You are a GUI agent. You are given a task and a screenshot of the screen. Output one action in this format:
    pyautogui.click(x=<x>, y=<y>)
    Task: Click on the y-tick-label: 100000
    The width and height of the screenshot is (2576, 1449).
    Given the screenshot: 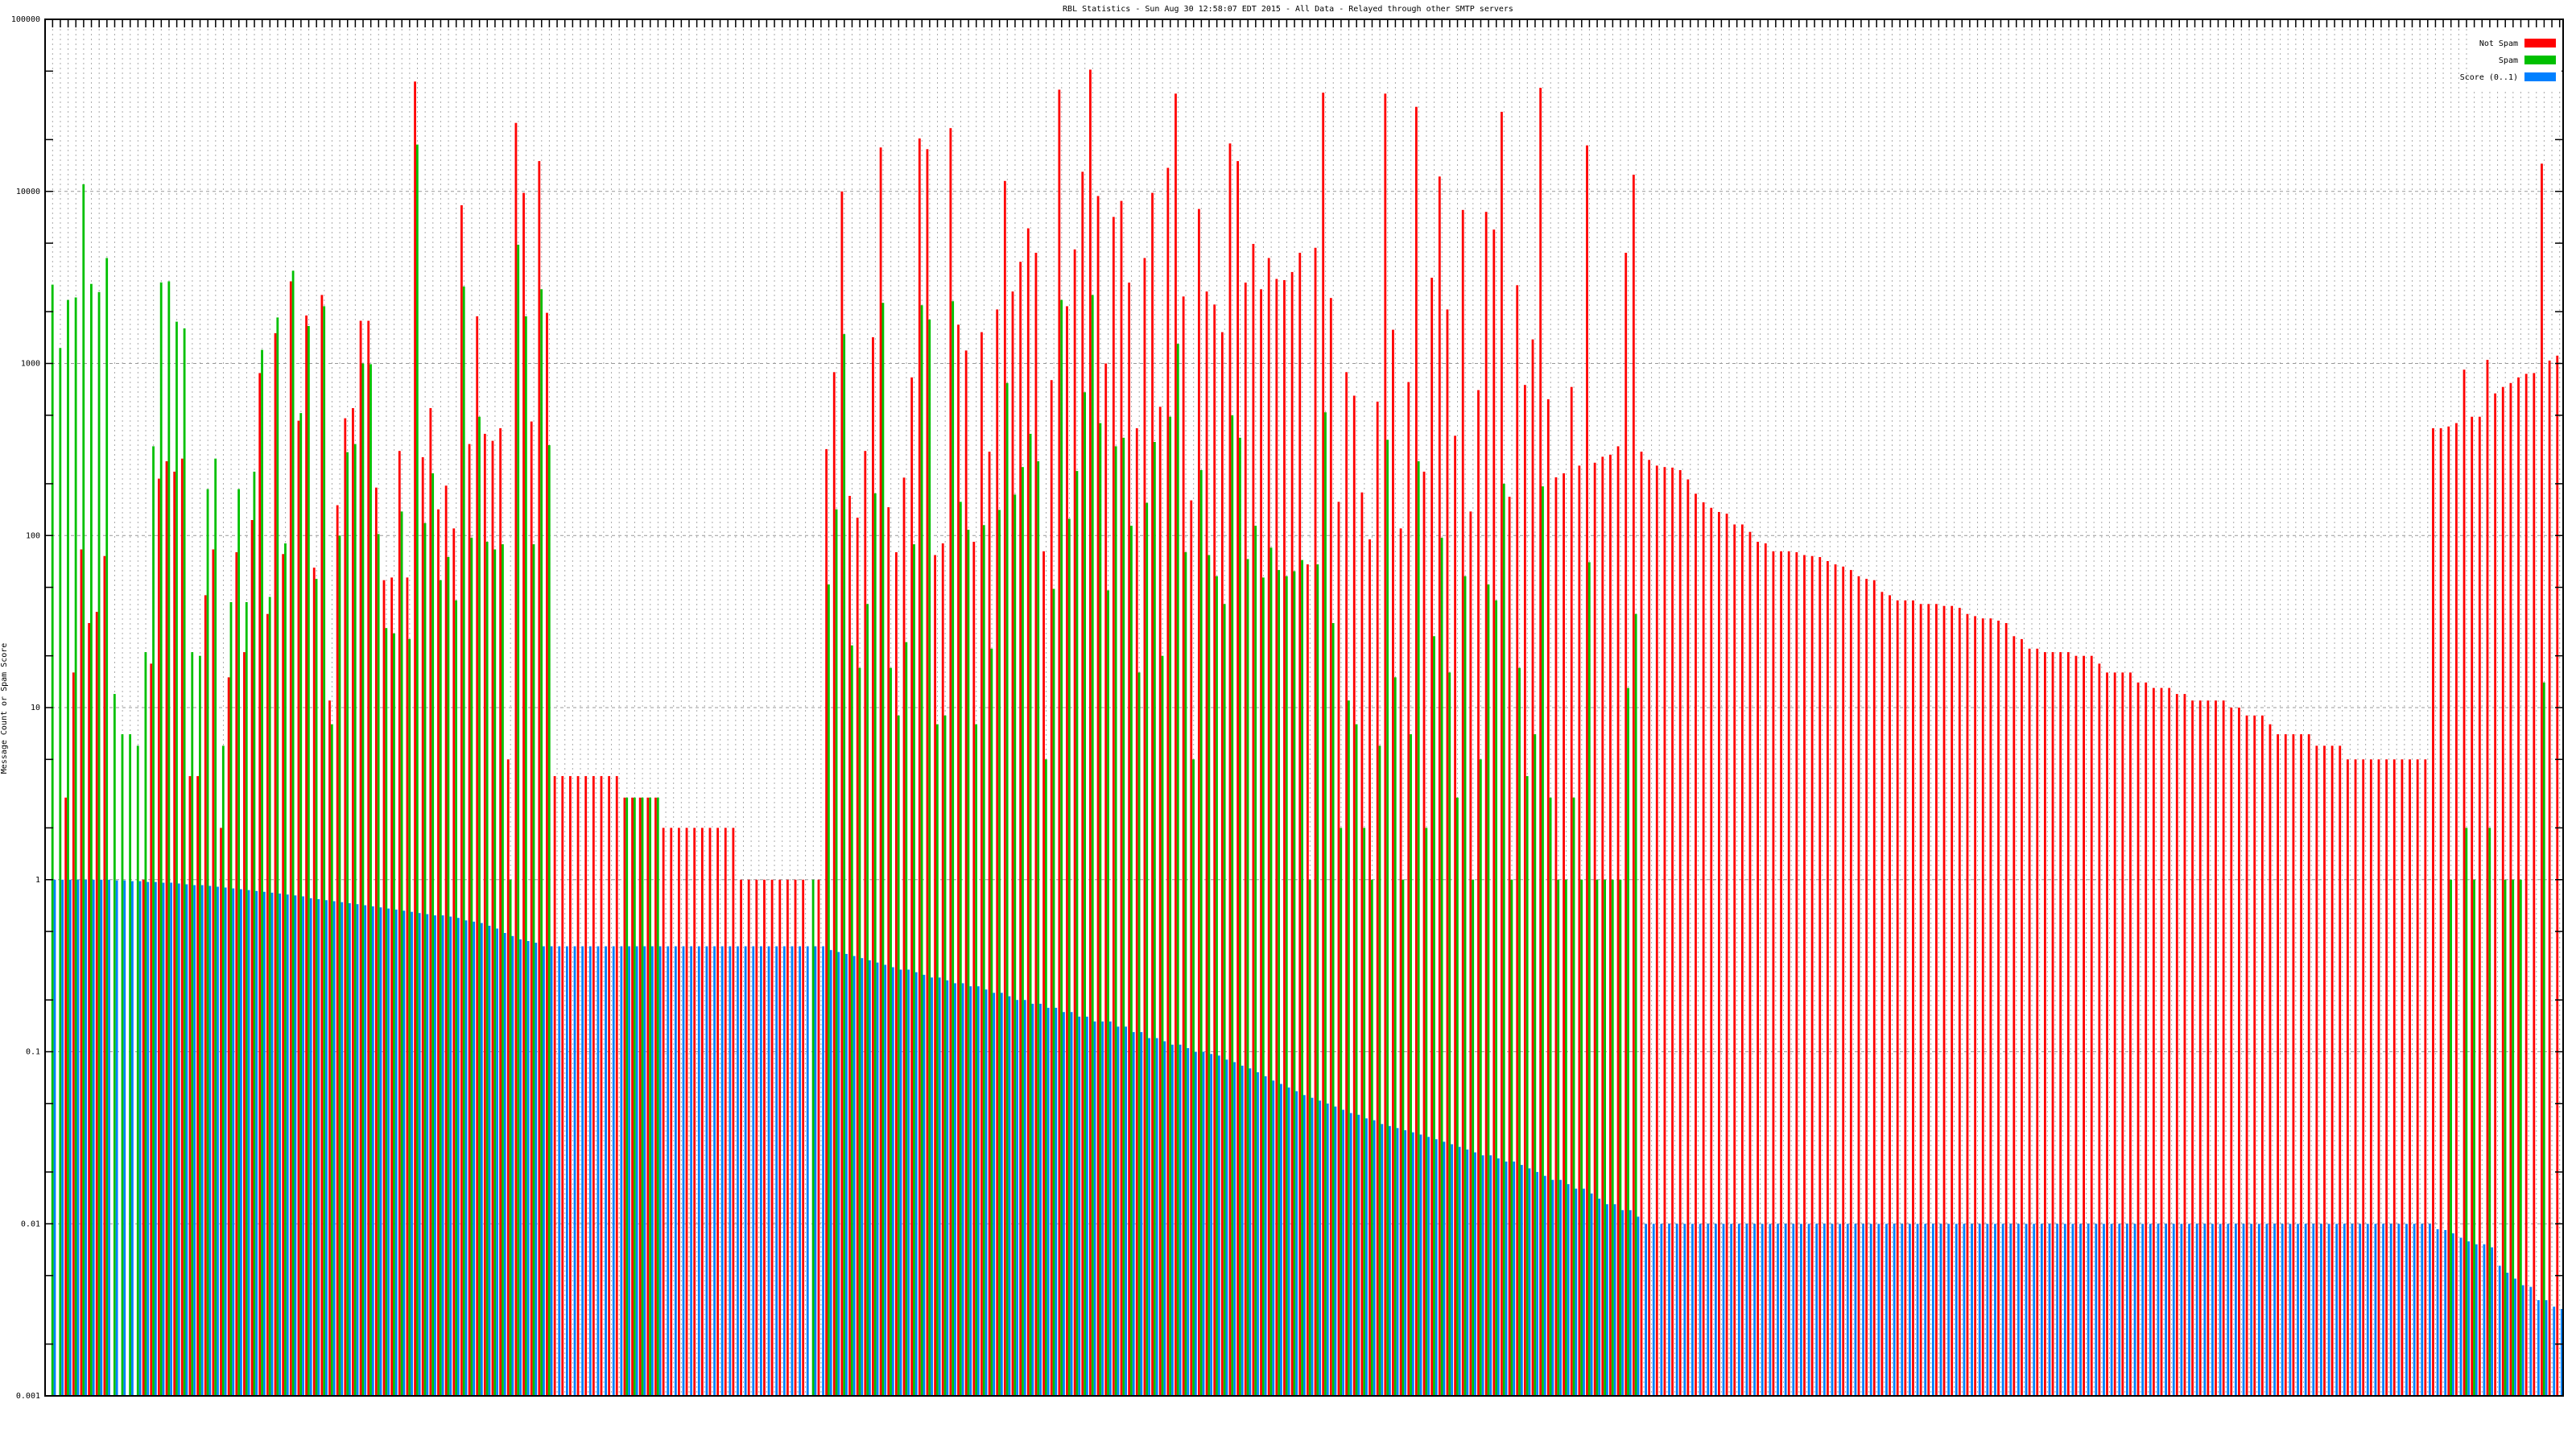 What is the action you would take?
    pyautogui.click(x=25, y=19)
    